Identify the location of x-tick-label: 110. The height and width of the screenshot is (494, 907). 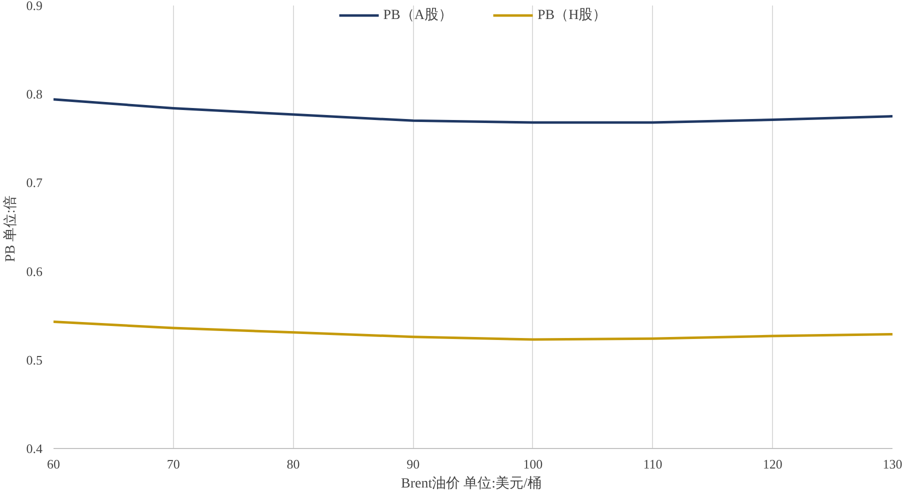
(652, 464).